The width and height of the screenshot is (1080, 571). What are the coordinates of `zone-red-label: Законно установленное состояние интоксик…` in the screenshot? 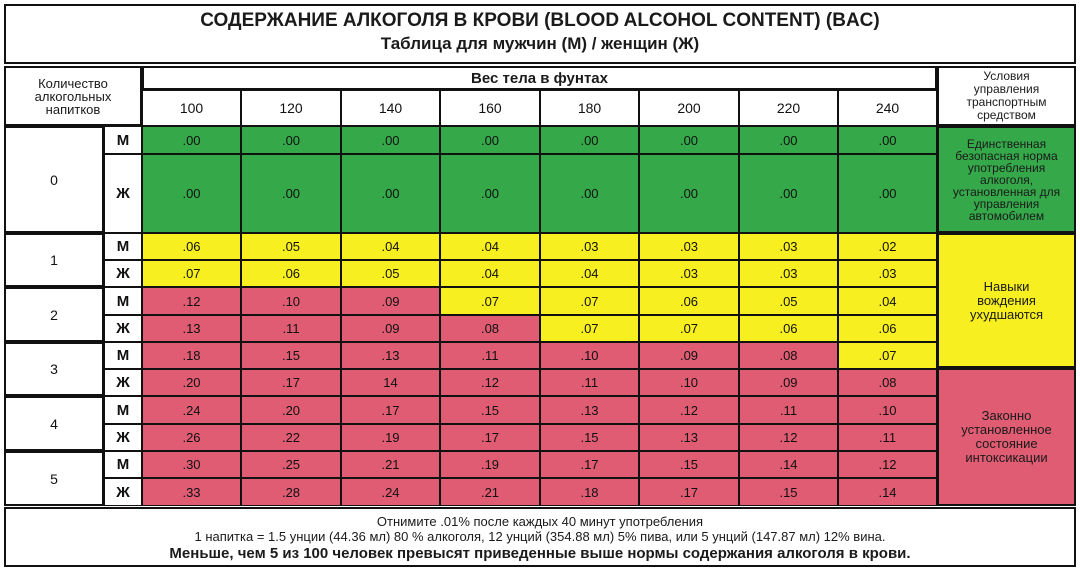 It's located at (1006, 437).